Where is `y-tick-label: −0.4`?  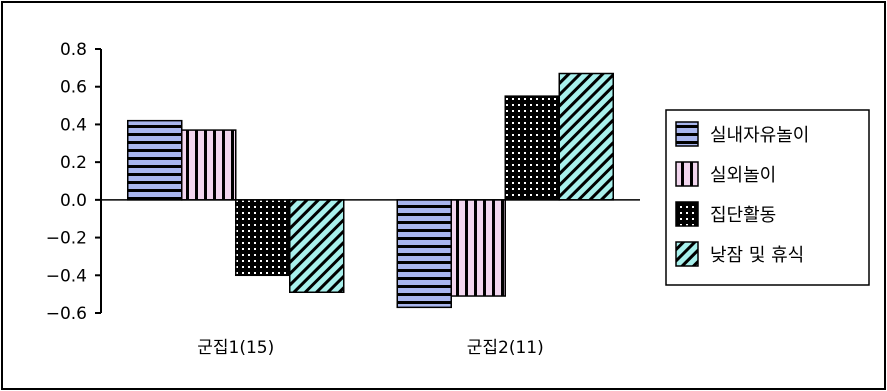
y-tick-label: −0.4 is located at coordinates (66, 276).